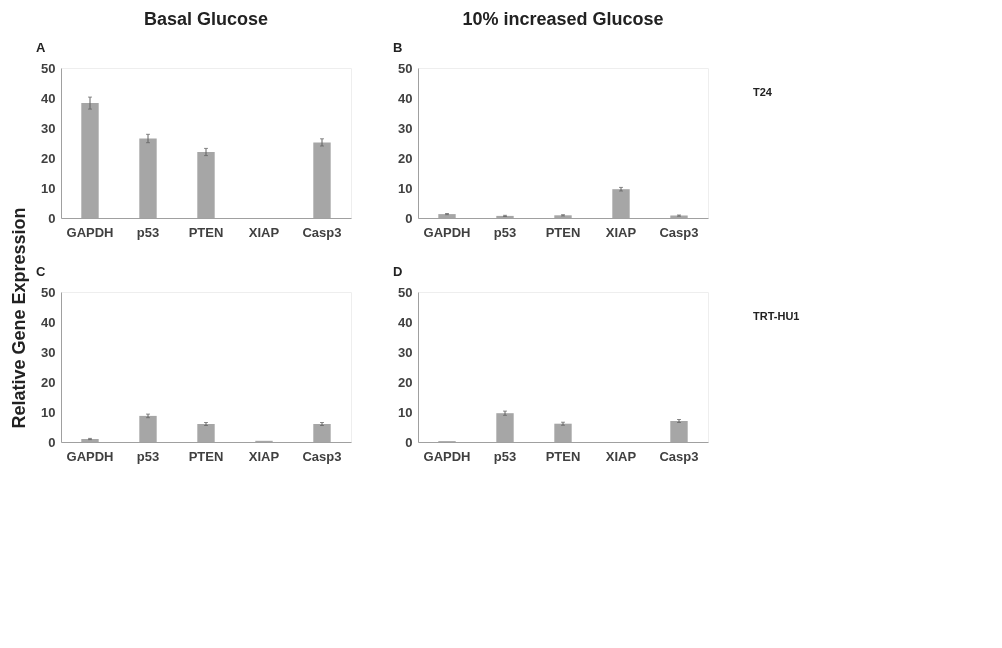  What do you see at coordinates (563, 19) in the screenshot?
I see `chart-subtitle: 10% increased Glucose` at bounding box center [563, 19].